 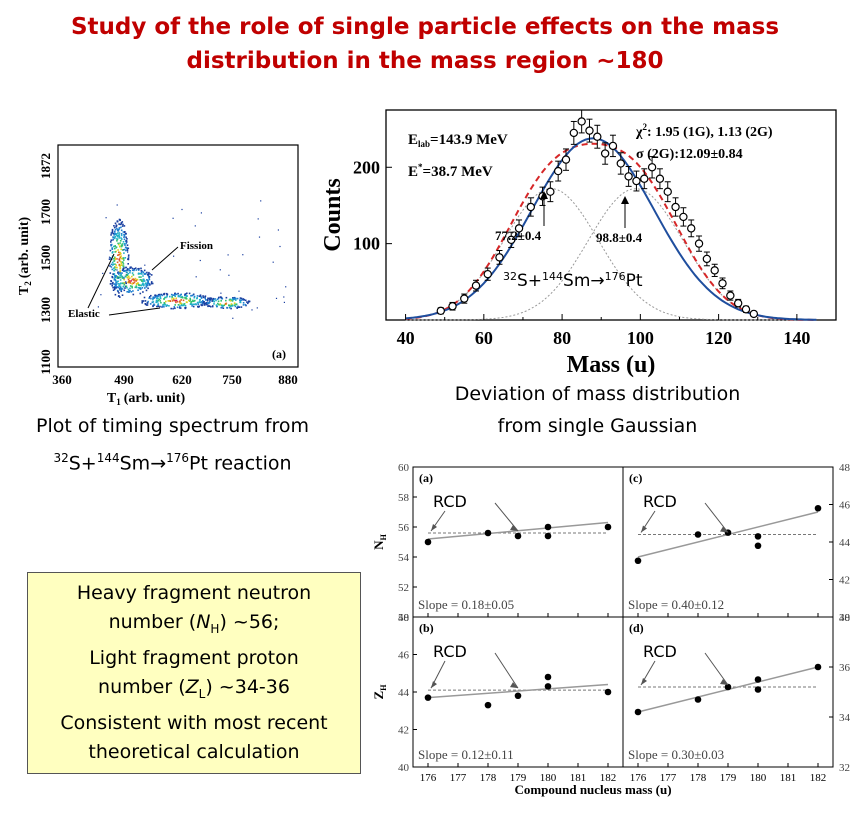 I want to click on x-tick-label: 120, so click(x=718, y=338).